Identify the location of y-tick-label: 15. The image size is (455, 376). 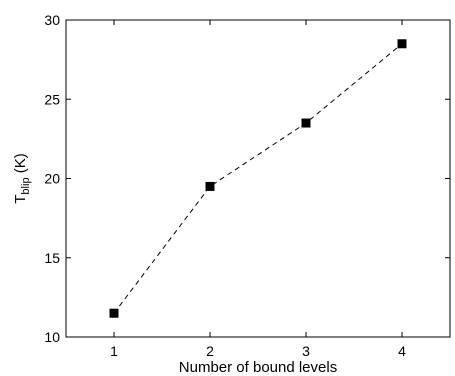
(52, 258).